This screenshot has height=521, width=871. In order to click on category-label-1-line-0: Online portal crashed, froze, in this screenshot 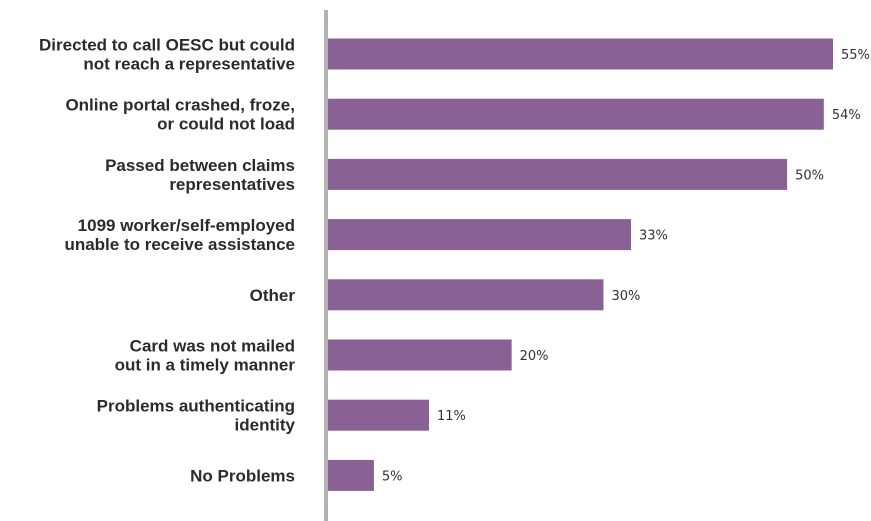, I will do `click(180, 105)`.